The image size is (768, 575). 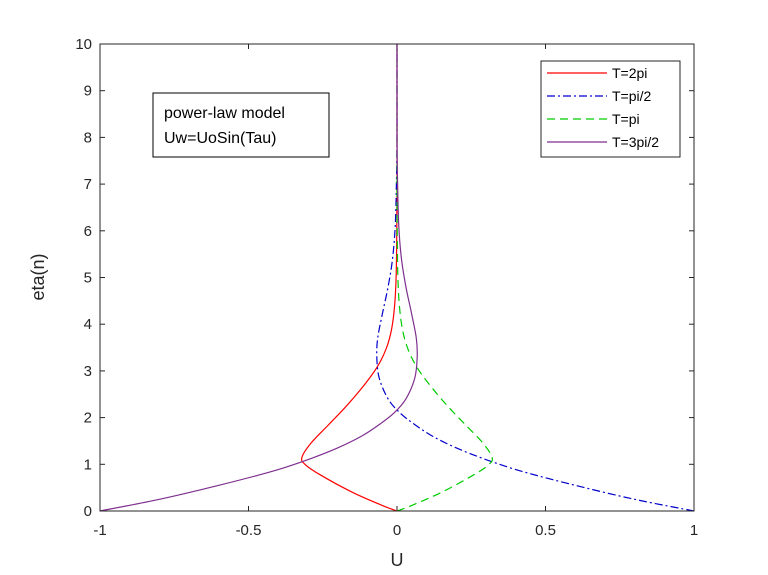 What do you see at coordinates (249, 530) in the screenshot?
I see `x-tick-label: -0.5` at bounding box center [249, 530].